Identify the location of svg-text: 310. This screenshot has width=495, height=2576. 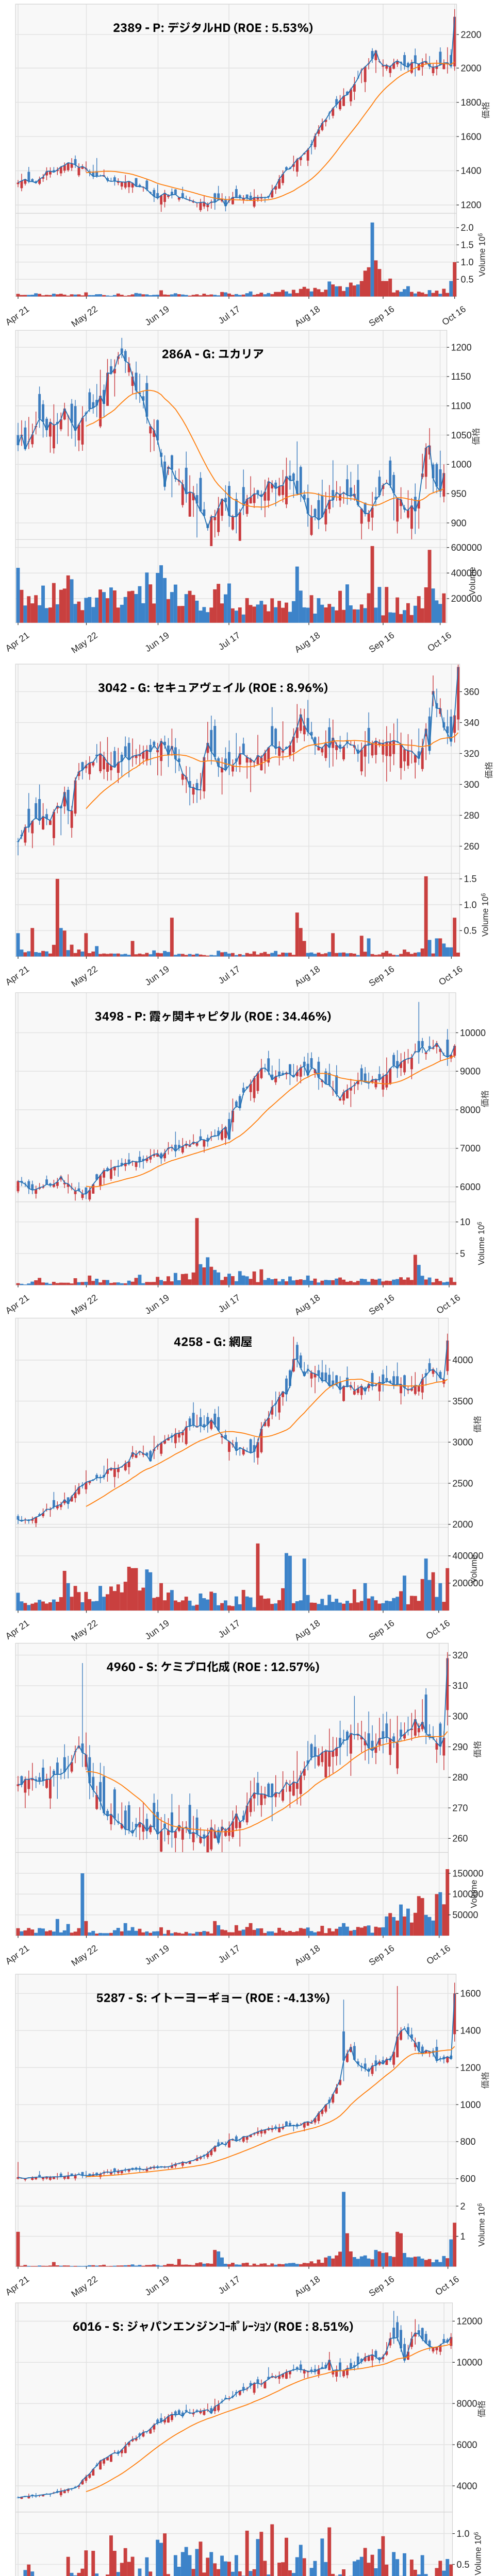
(460, 1686).